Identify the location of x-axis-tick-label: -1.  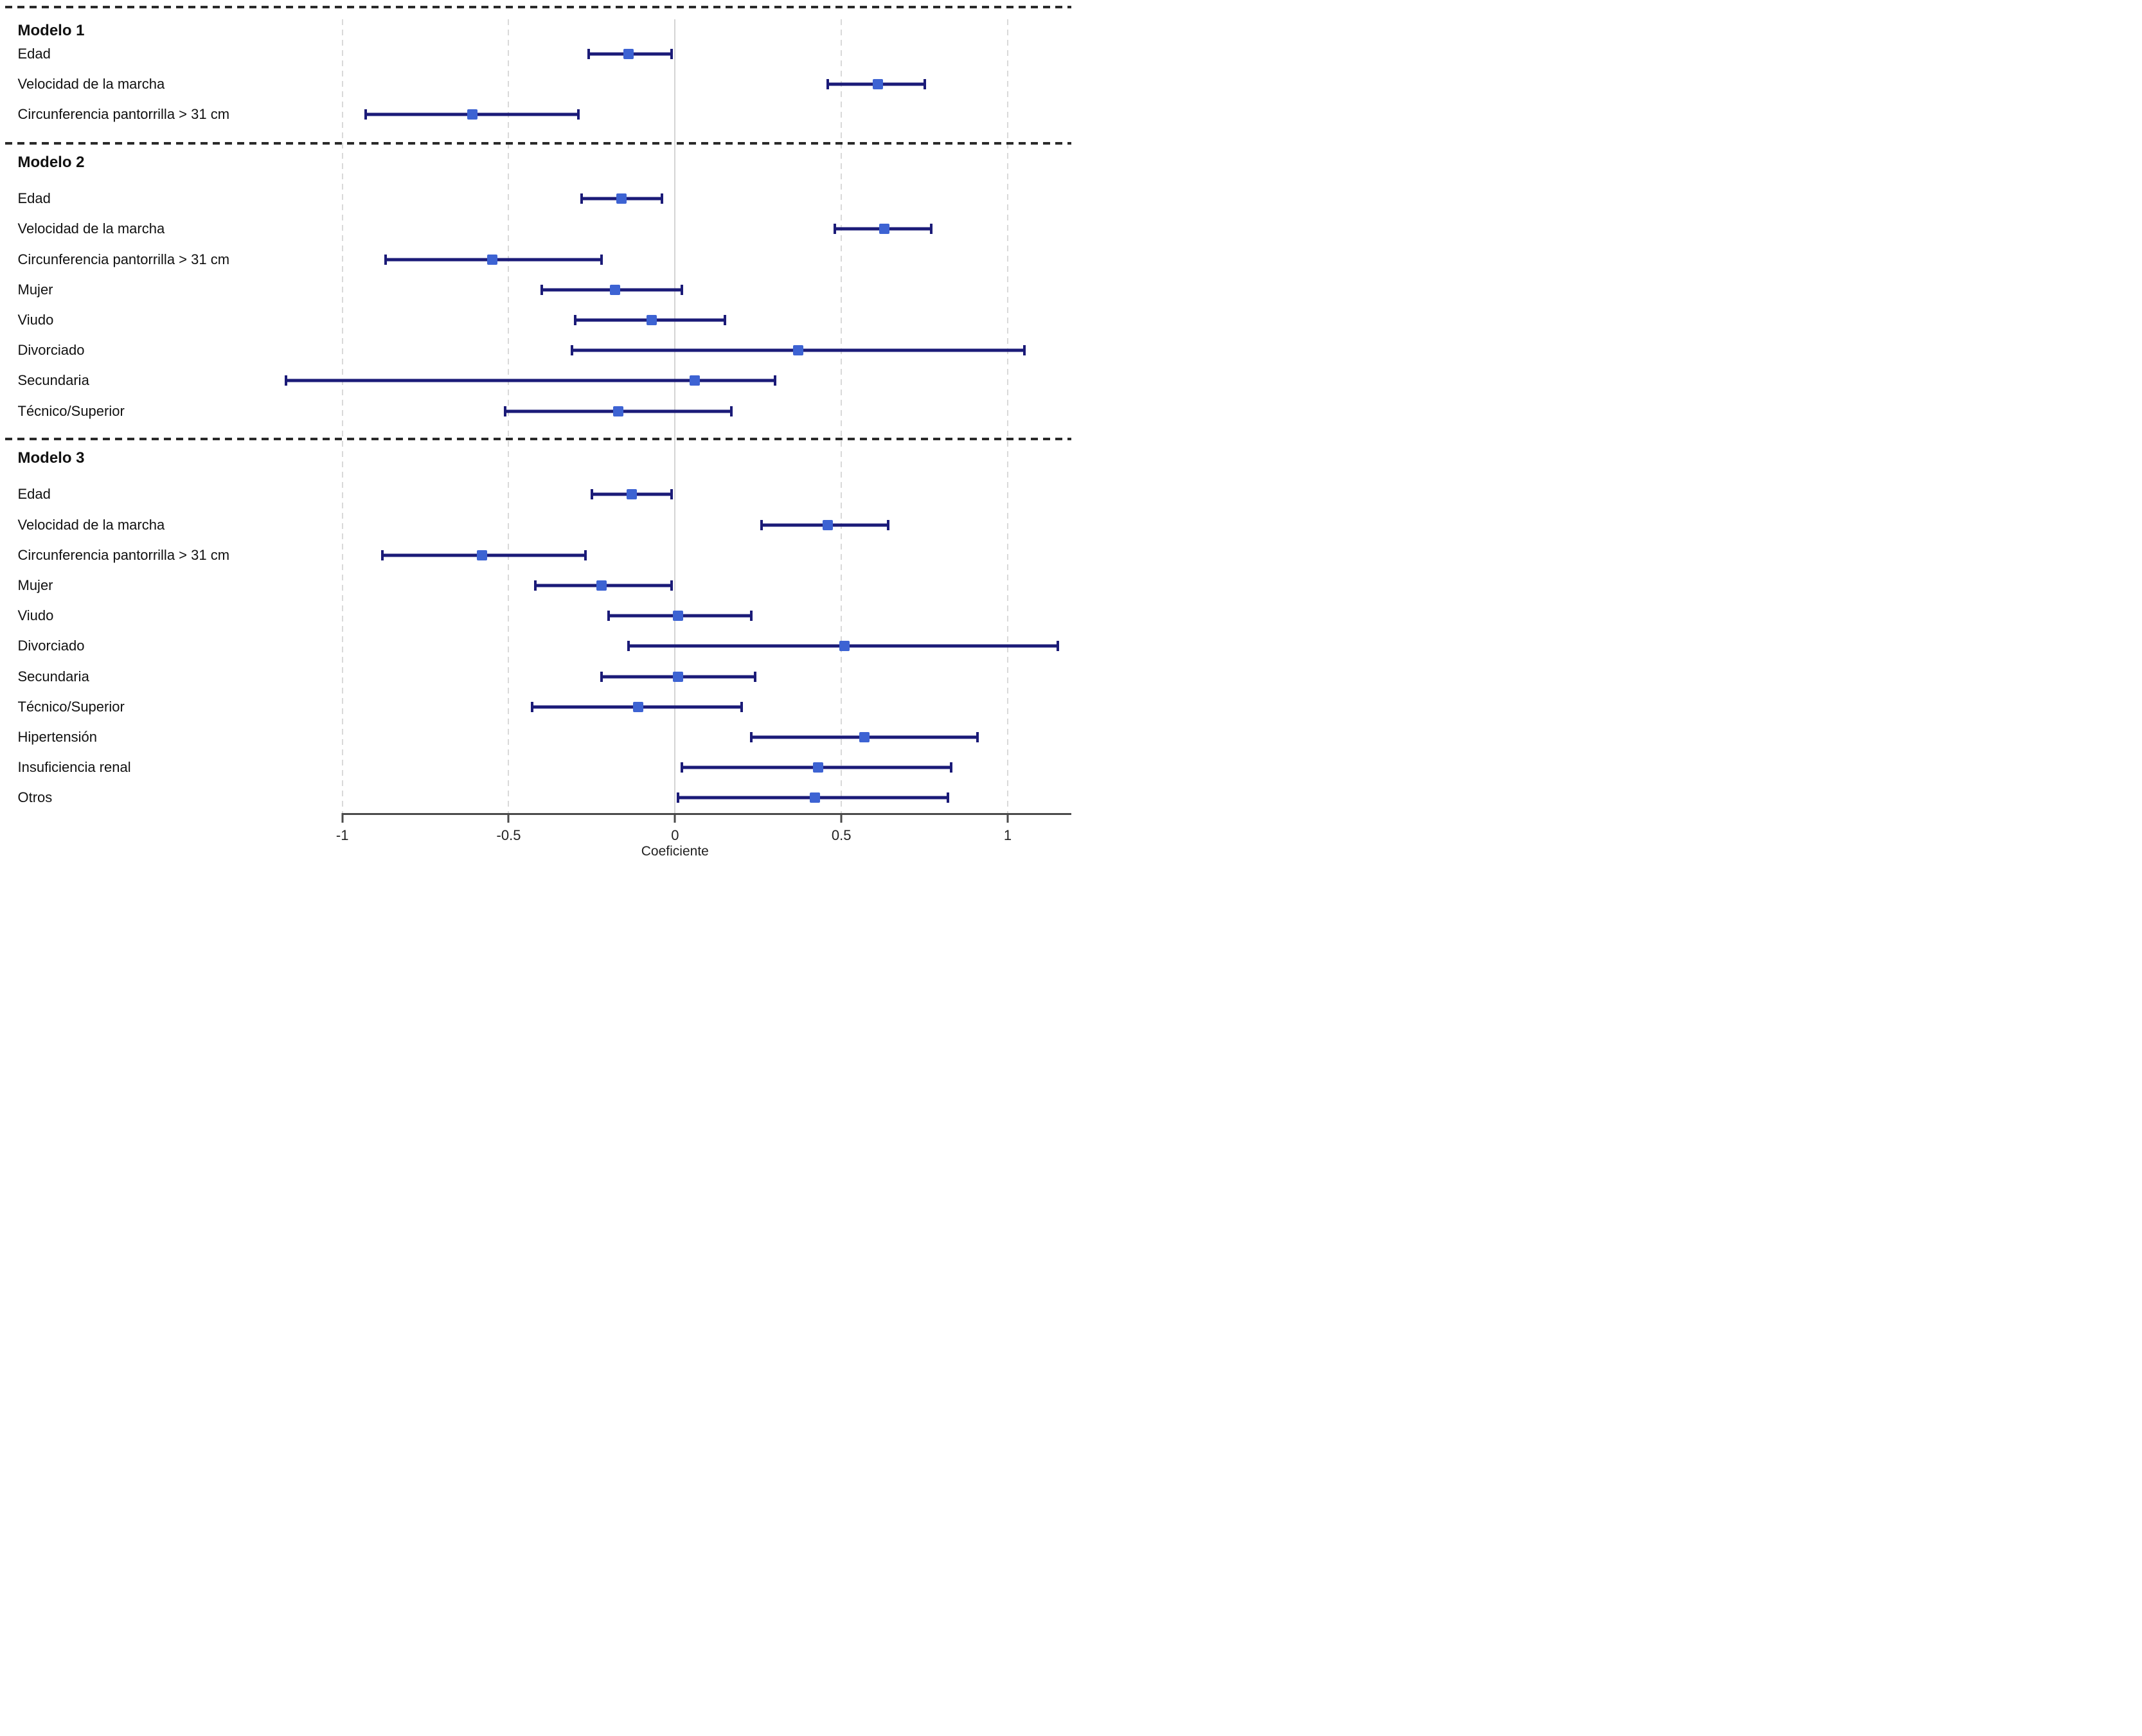
(342, 835).